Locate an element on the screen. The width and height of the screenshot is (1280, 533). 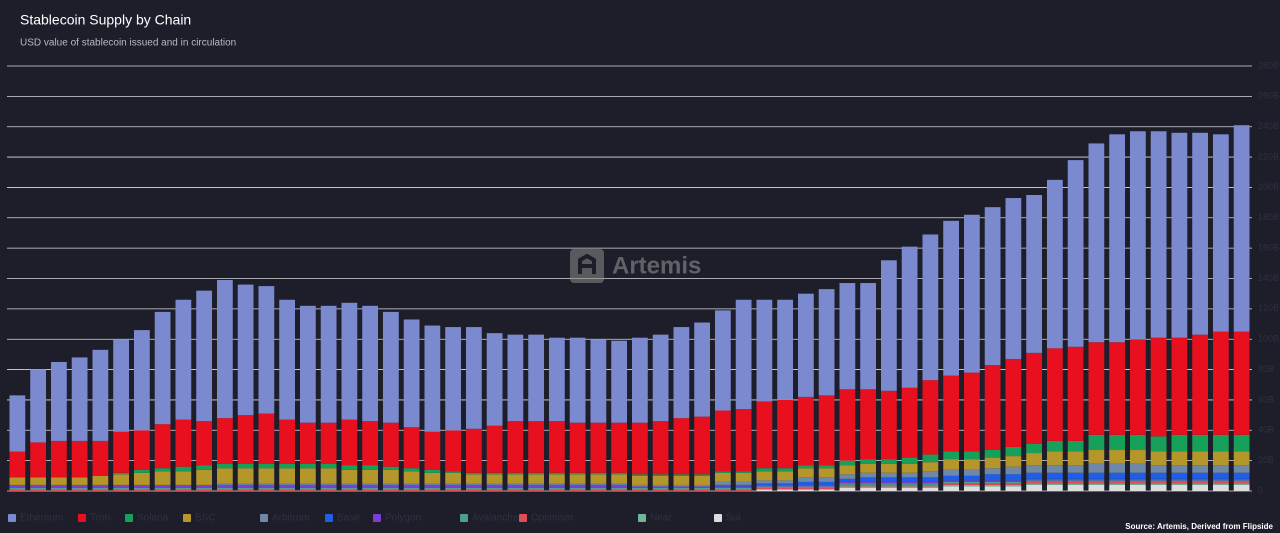
y-tick-label: 0 is located at coordinates (1260, 490).